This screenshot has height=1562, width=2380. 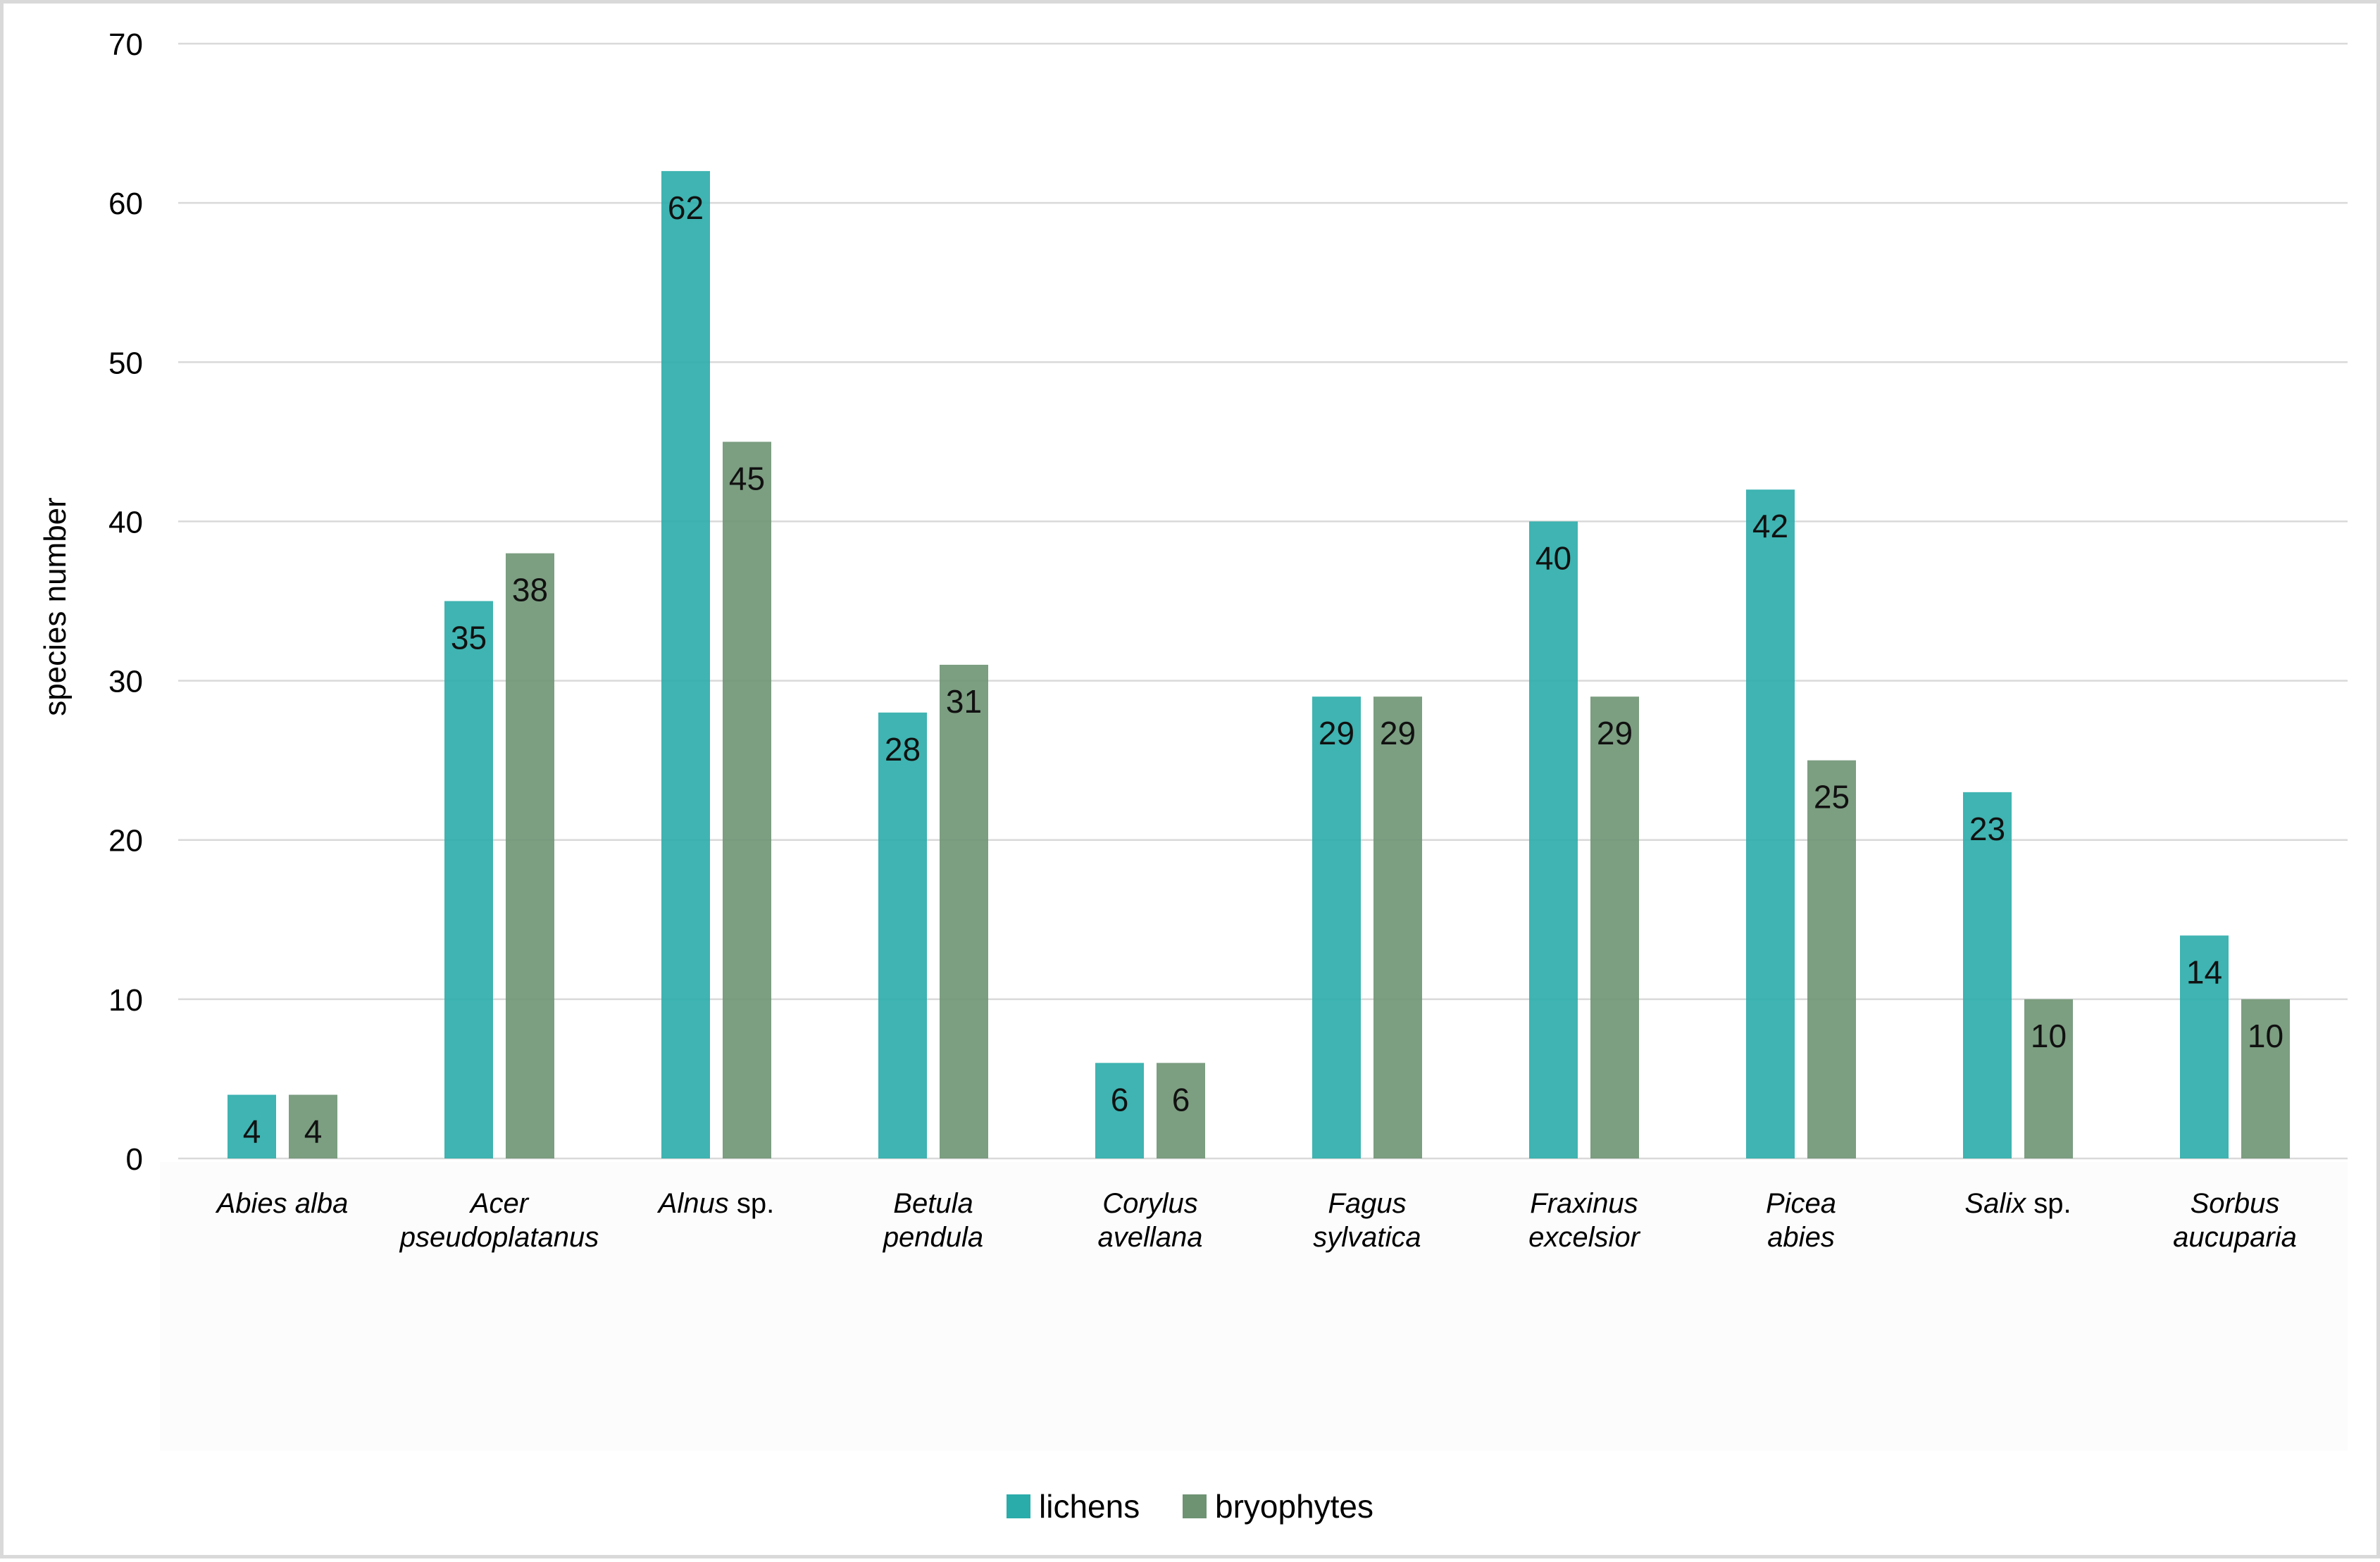 I want to click on data-label-lichens-7: 42, so click(x=1770, y=526).